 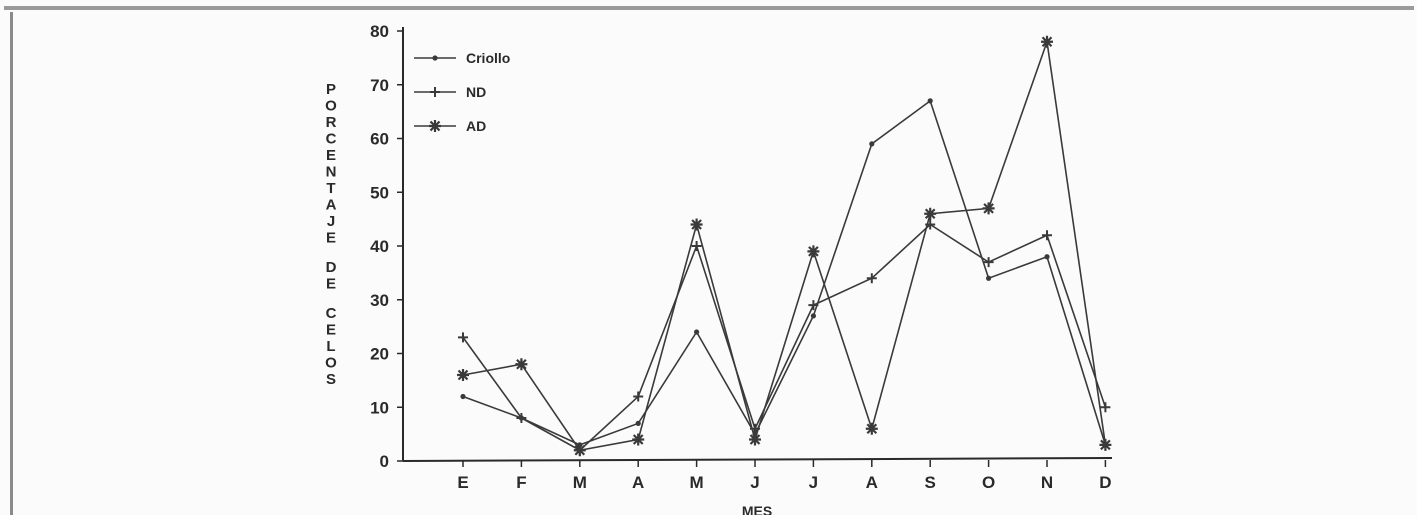 I want to click on y-tick-label: 40, so click(x=379, y=246).